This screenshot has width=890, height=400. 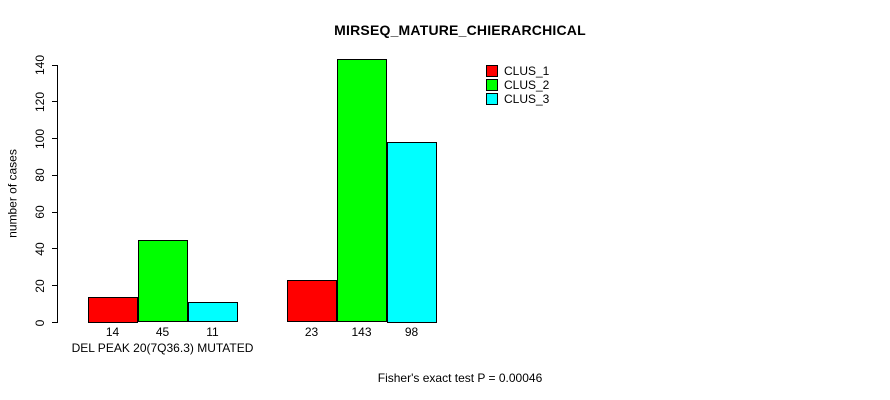 I want to click on bar-value-label: 23, so click(x=311, y=332).